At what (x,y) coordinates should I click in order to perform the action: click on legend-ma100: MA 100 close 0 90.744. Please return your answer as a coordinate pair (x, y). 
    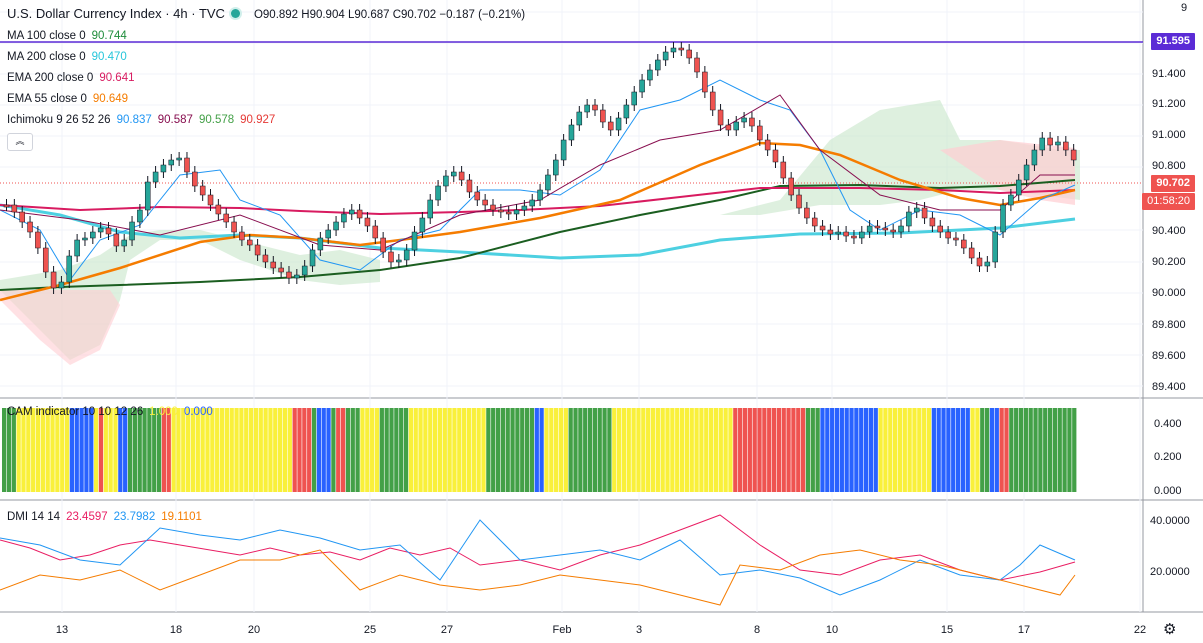
    Looking at the image, I should click on (70, 36).